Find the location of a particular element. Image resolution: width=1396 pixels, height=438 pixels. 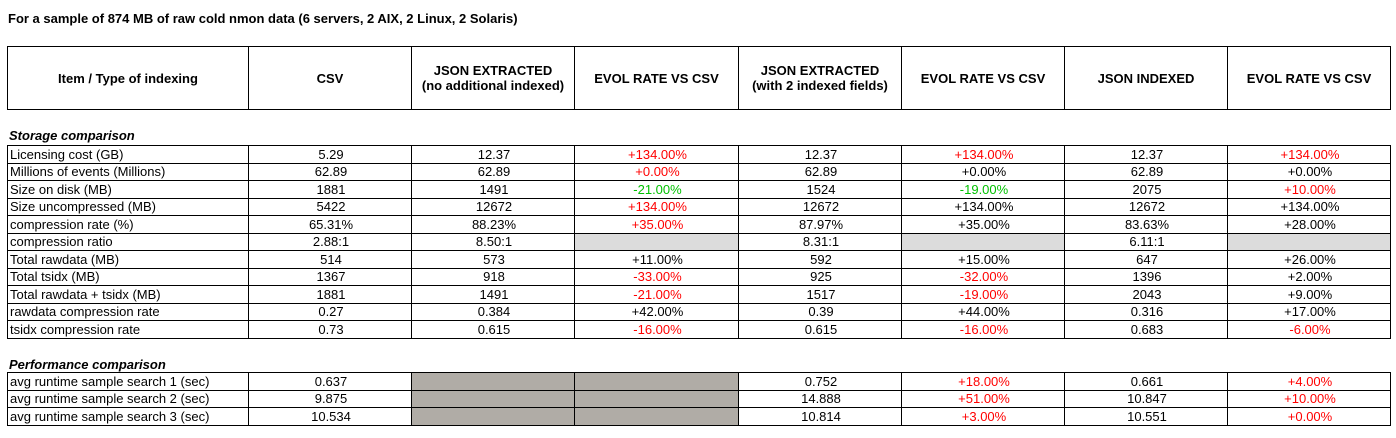

performance-section-title: Performance comparison is located at coordinates (87, 364).